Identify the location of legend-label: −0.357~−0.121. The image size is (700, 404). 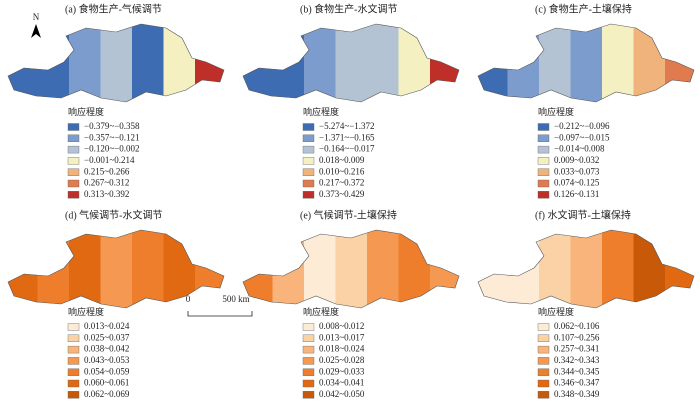
(112, 137).